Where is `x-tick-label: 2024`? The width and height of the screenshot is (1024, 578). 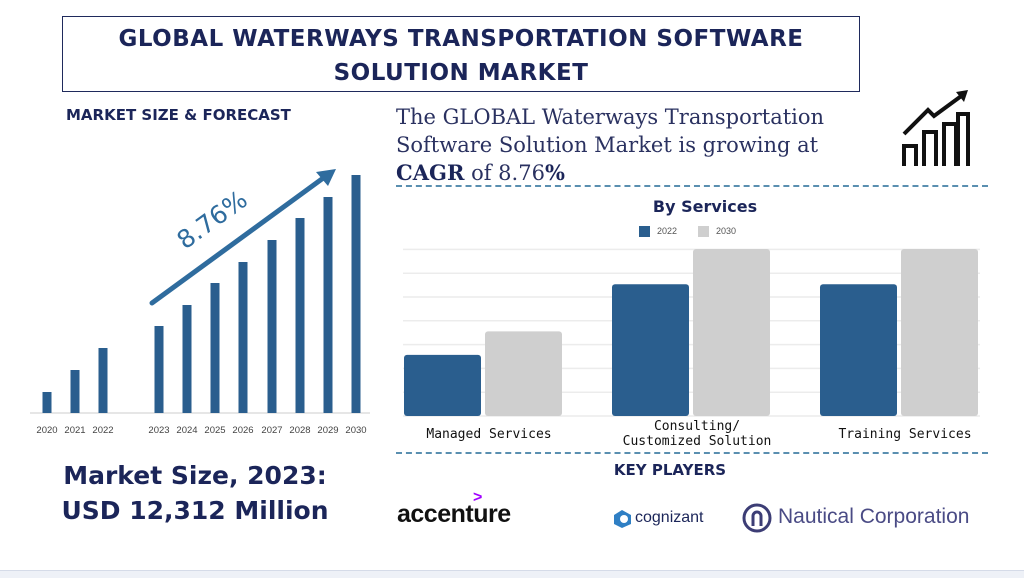
x-tick-label: 2024 is located at coordinates (187, 430).